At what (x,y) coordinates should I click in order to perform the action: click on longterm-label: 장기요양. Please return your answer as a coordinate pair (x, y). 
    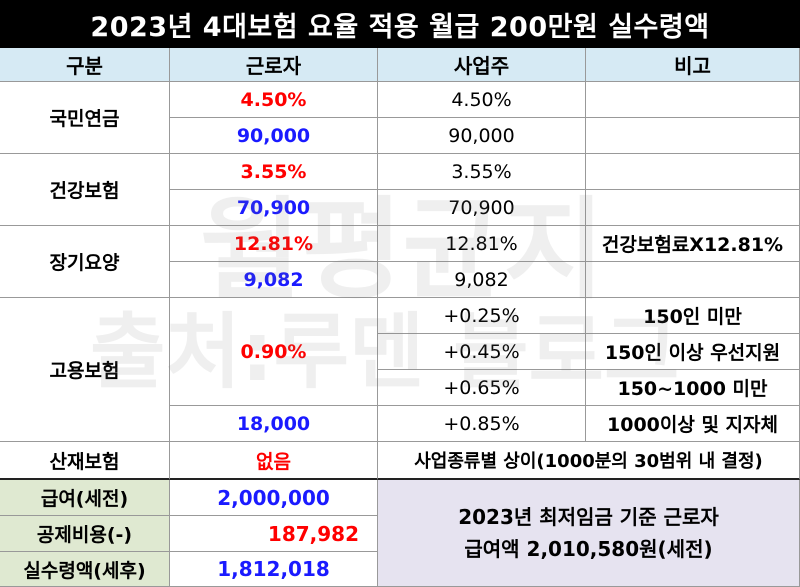
    Looking at the image, I should click on (85, 262).